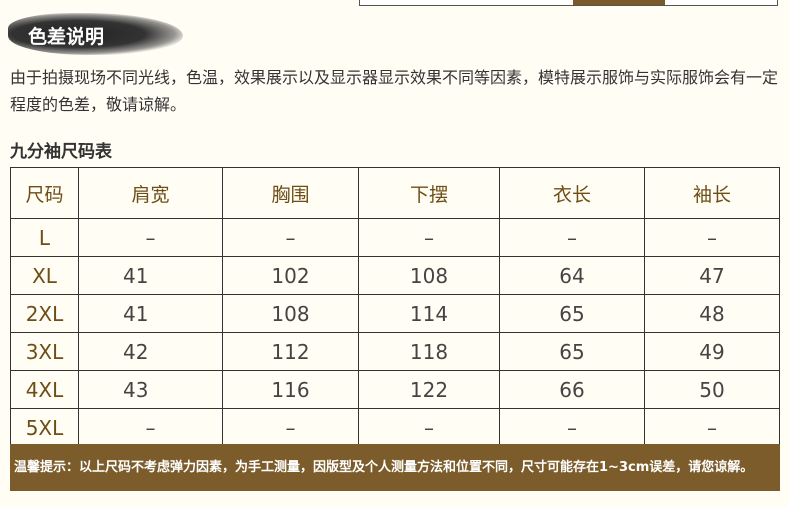 The width and height of the screenshot is (789, 507). I want to click on size-cell: 5XL, so click(44, 427).